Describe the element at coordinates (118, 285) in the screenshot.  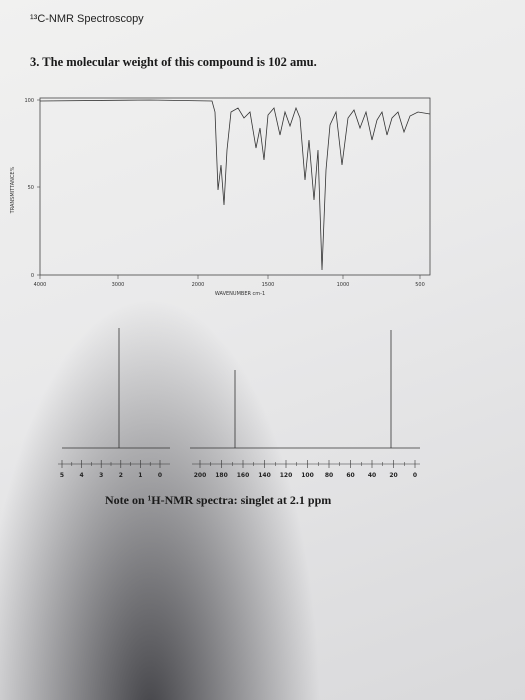
I see `ir-x-tick-label: 3000` at that location.